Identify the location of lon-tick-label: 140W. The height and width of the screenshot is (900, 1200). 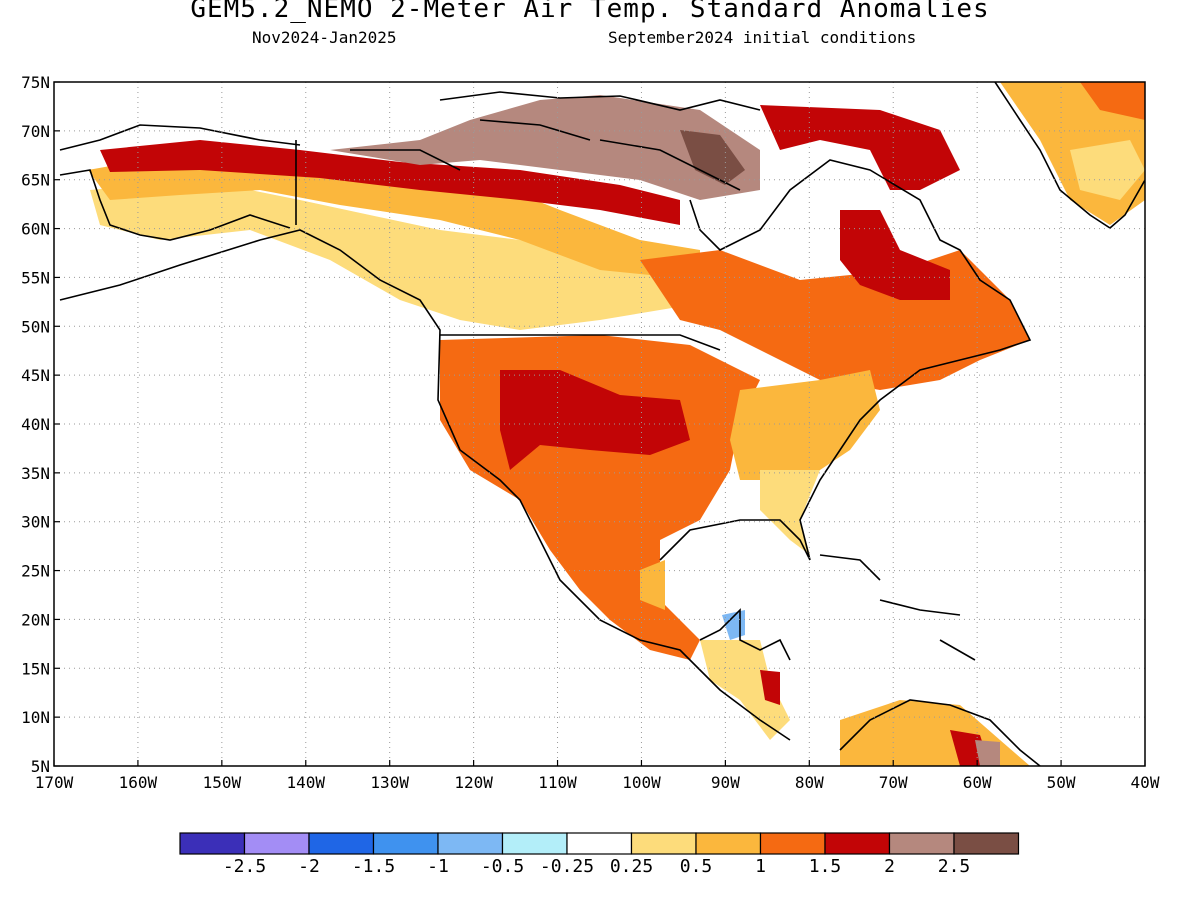
(306, 782).